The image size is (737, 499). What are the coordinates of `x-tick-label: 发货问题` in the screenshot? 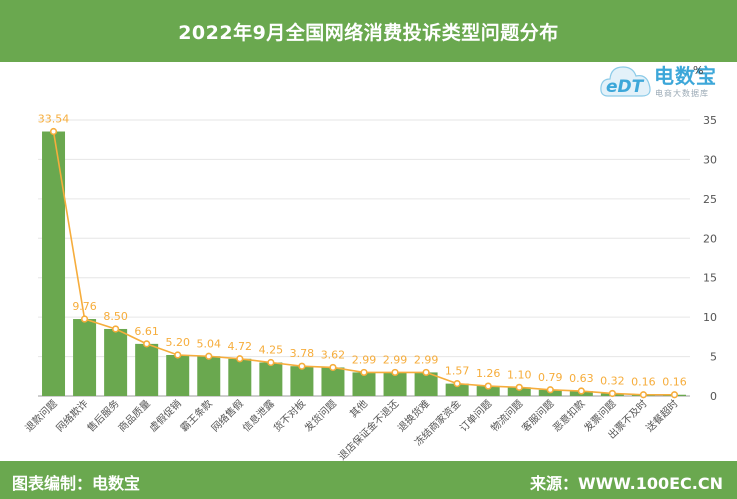 It's located at (320, 415).